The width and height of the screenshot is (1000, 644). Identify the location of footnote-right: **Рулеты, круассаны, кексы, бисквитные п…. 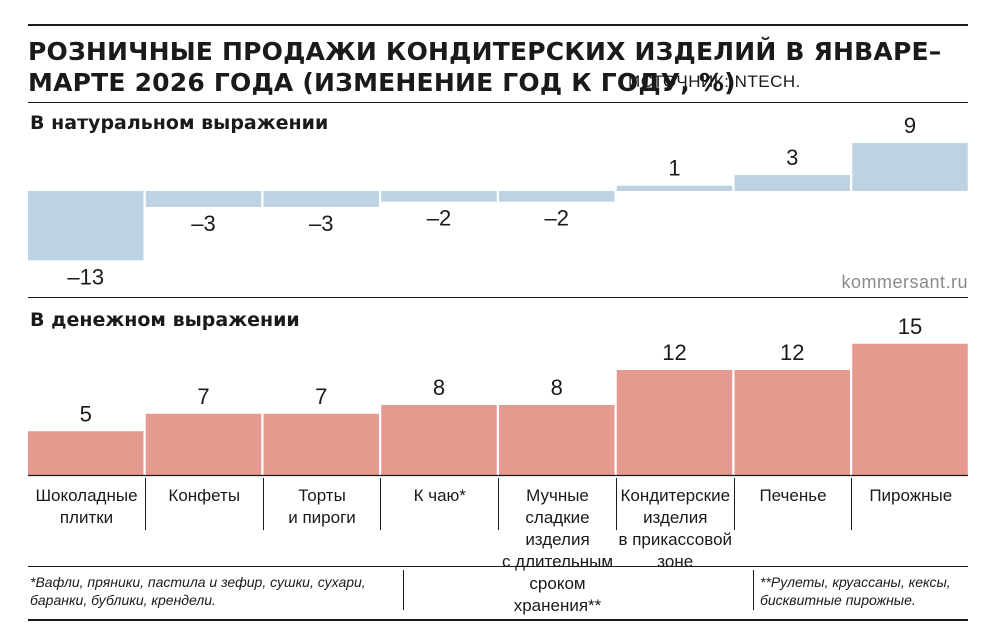
(855, 591).